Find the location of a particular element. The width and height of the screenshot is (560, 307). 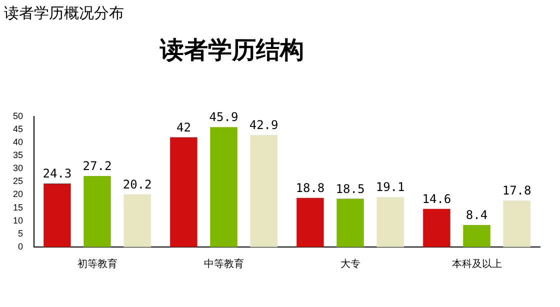

y-tick-label: 15 is located at coordinates (18, 207).